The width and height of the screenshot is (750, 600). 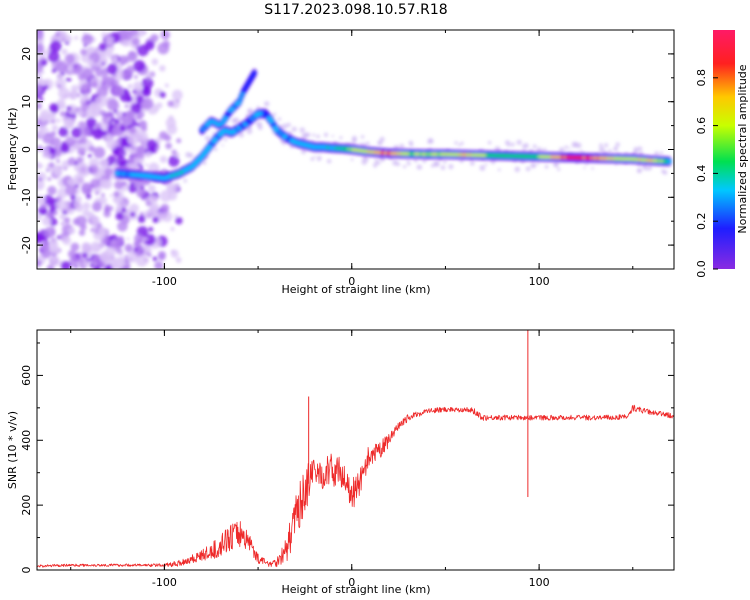 I want to click on snr-x-label: Height of straight line (km), so click(x=355, y=589).